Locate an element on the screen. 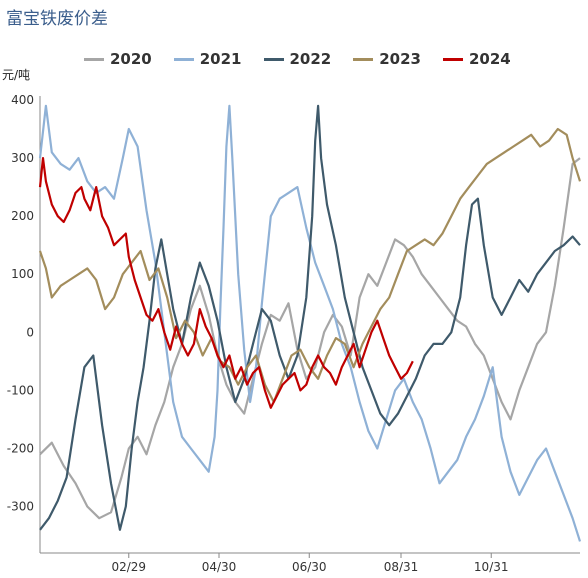 This screenshot has height=578, width=588. chart-legend: 2020 2021 2022 2023 2024 is located at coordinates (308, 59).